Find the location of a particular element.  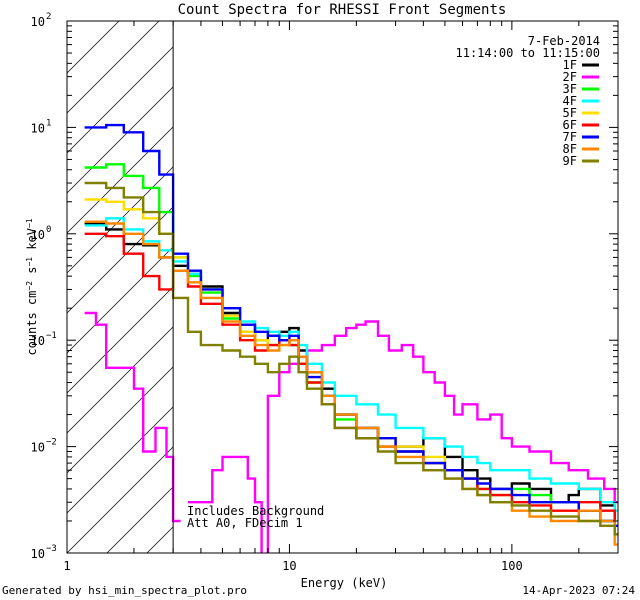

annotation-background: Includes Background is located at coordinates (255, 511).